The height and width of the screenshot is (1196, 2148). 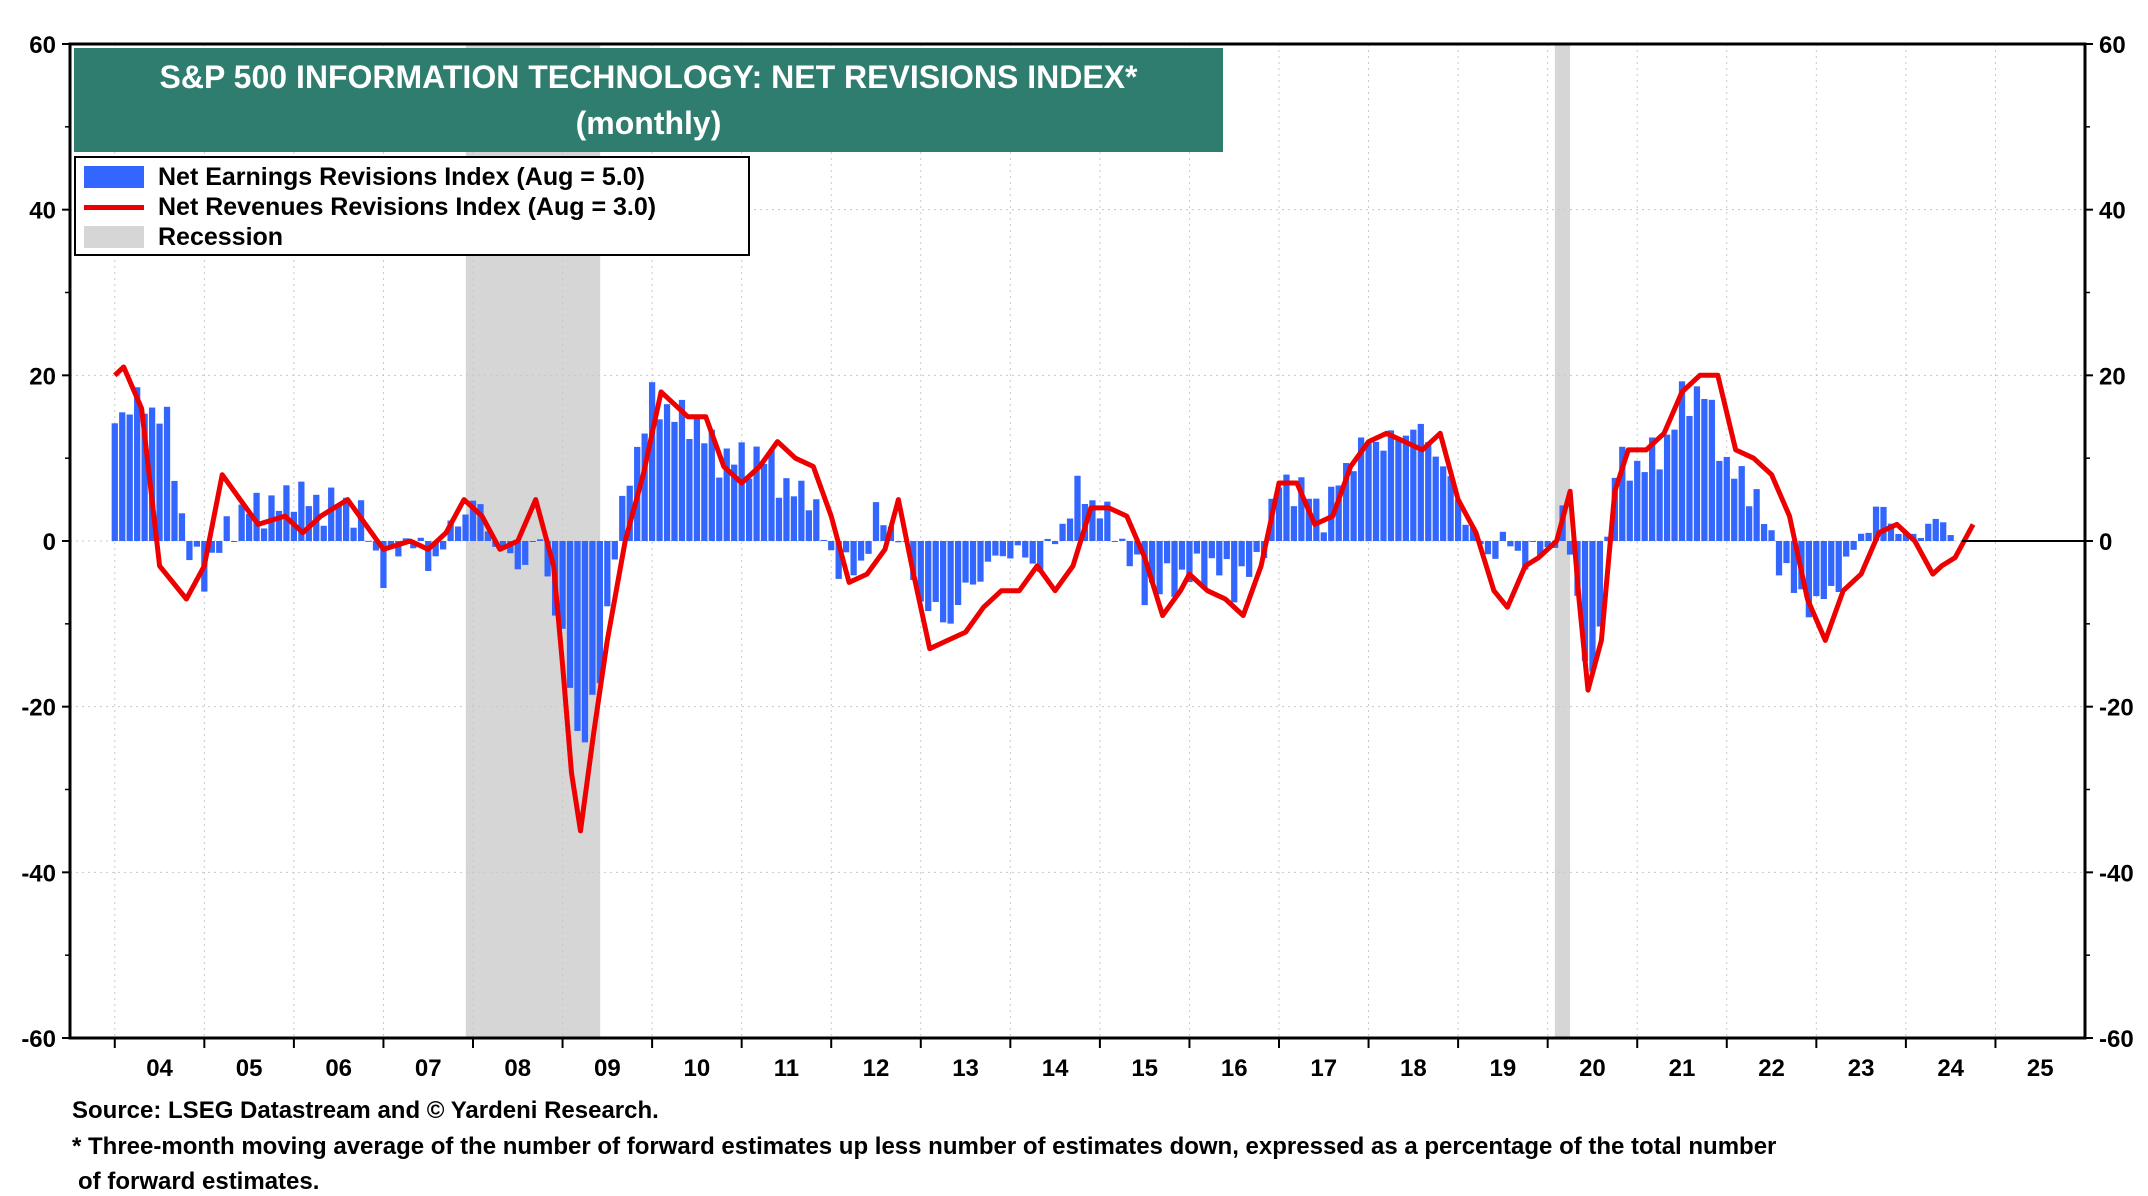 I want to click on recession-swatch-icon, so click(x=114, y=237).